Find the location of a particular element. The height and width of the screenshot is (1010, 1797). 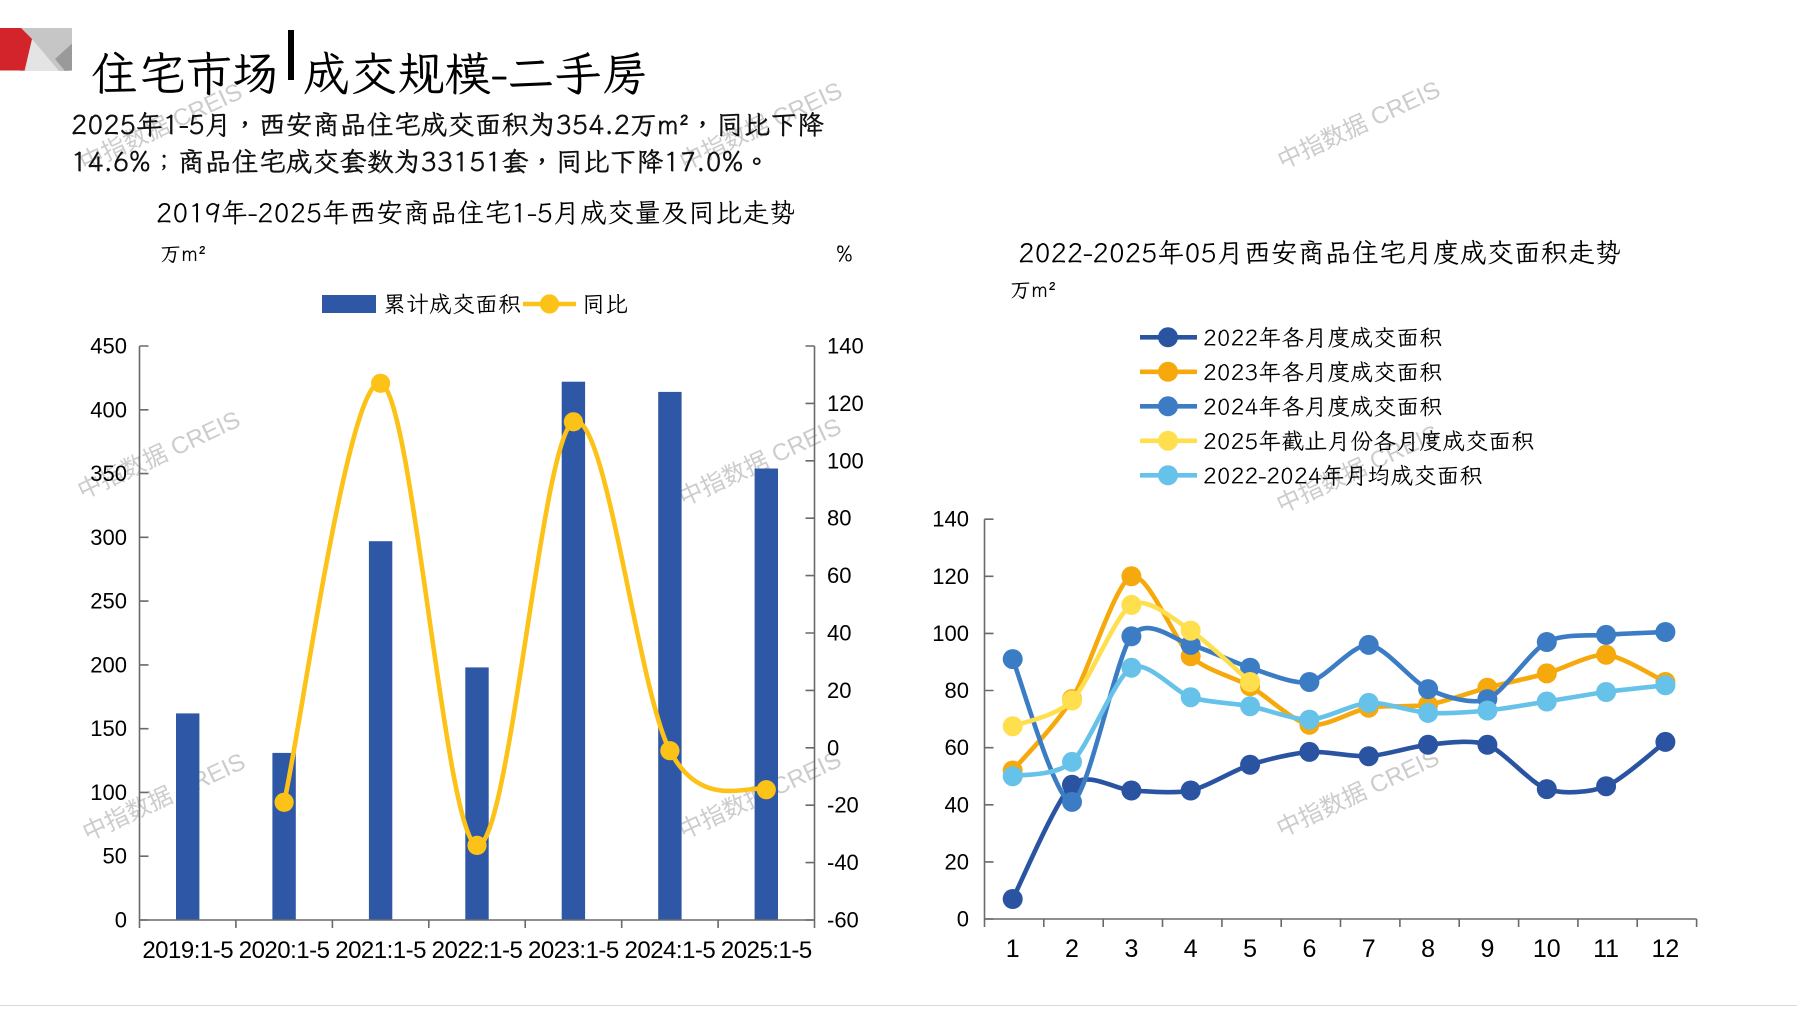

svg-text: 350 is located at coordinates (108, 473).